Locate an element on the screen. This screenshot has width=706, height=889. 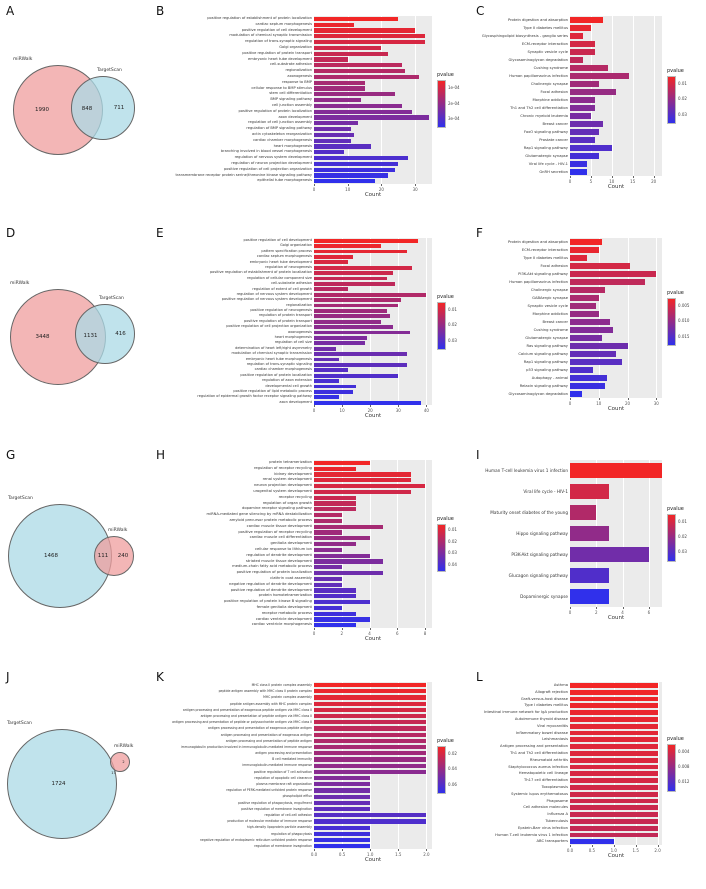
legend-title: pvalue is located at coordinates (445, 740).